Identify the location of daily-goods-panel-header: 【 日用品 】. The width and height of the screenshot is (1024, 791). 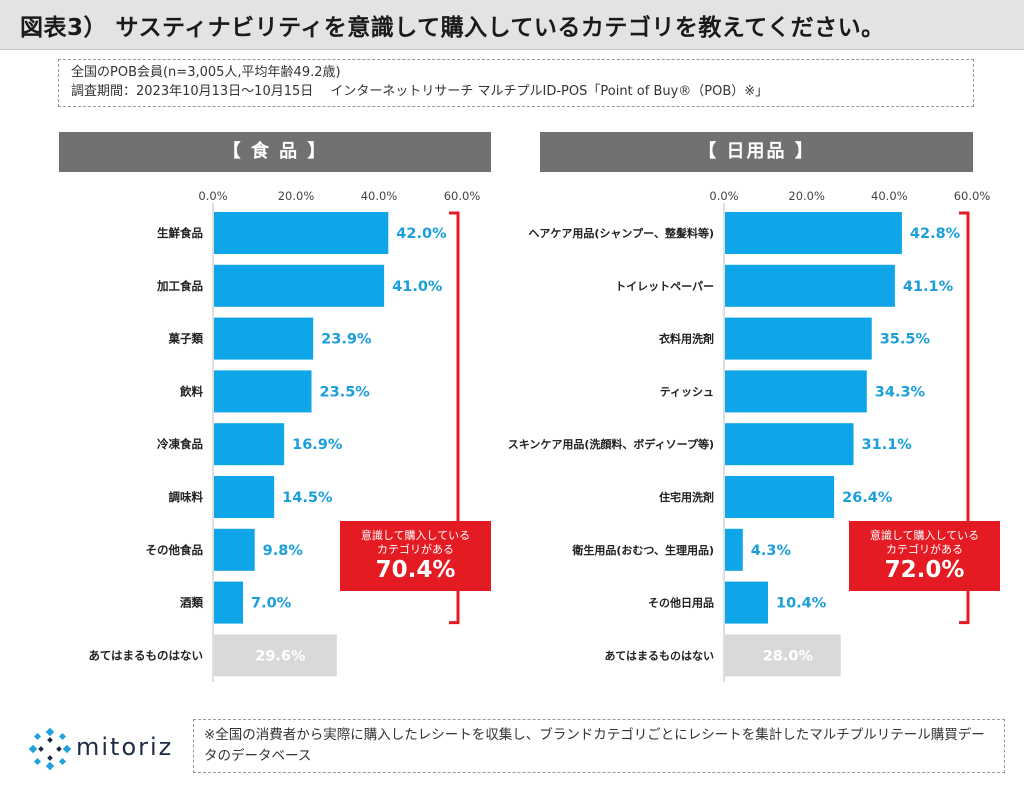
(756, 152).